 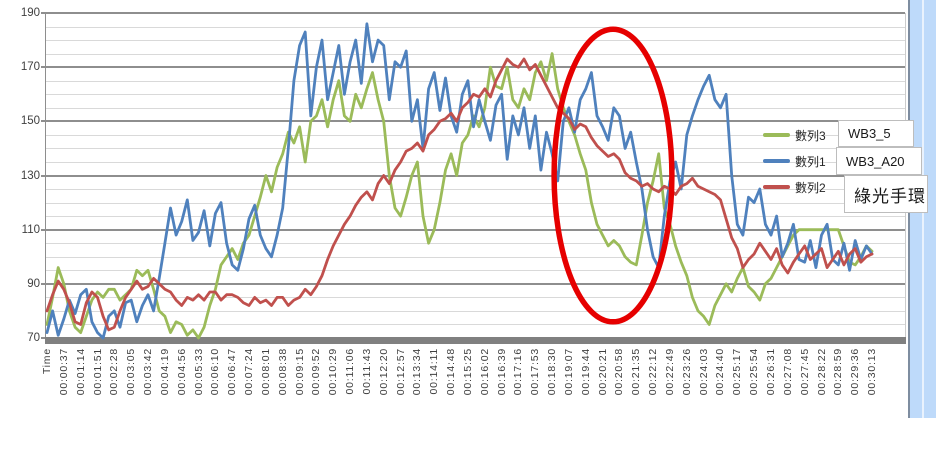 What do you see at coordinates (794, 135) in the screenshot?
I see `legend-item-series3: 數列3` at bounding box center [794, 135].